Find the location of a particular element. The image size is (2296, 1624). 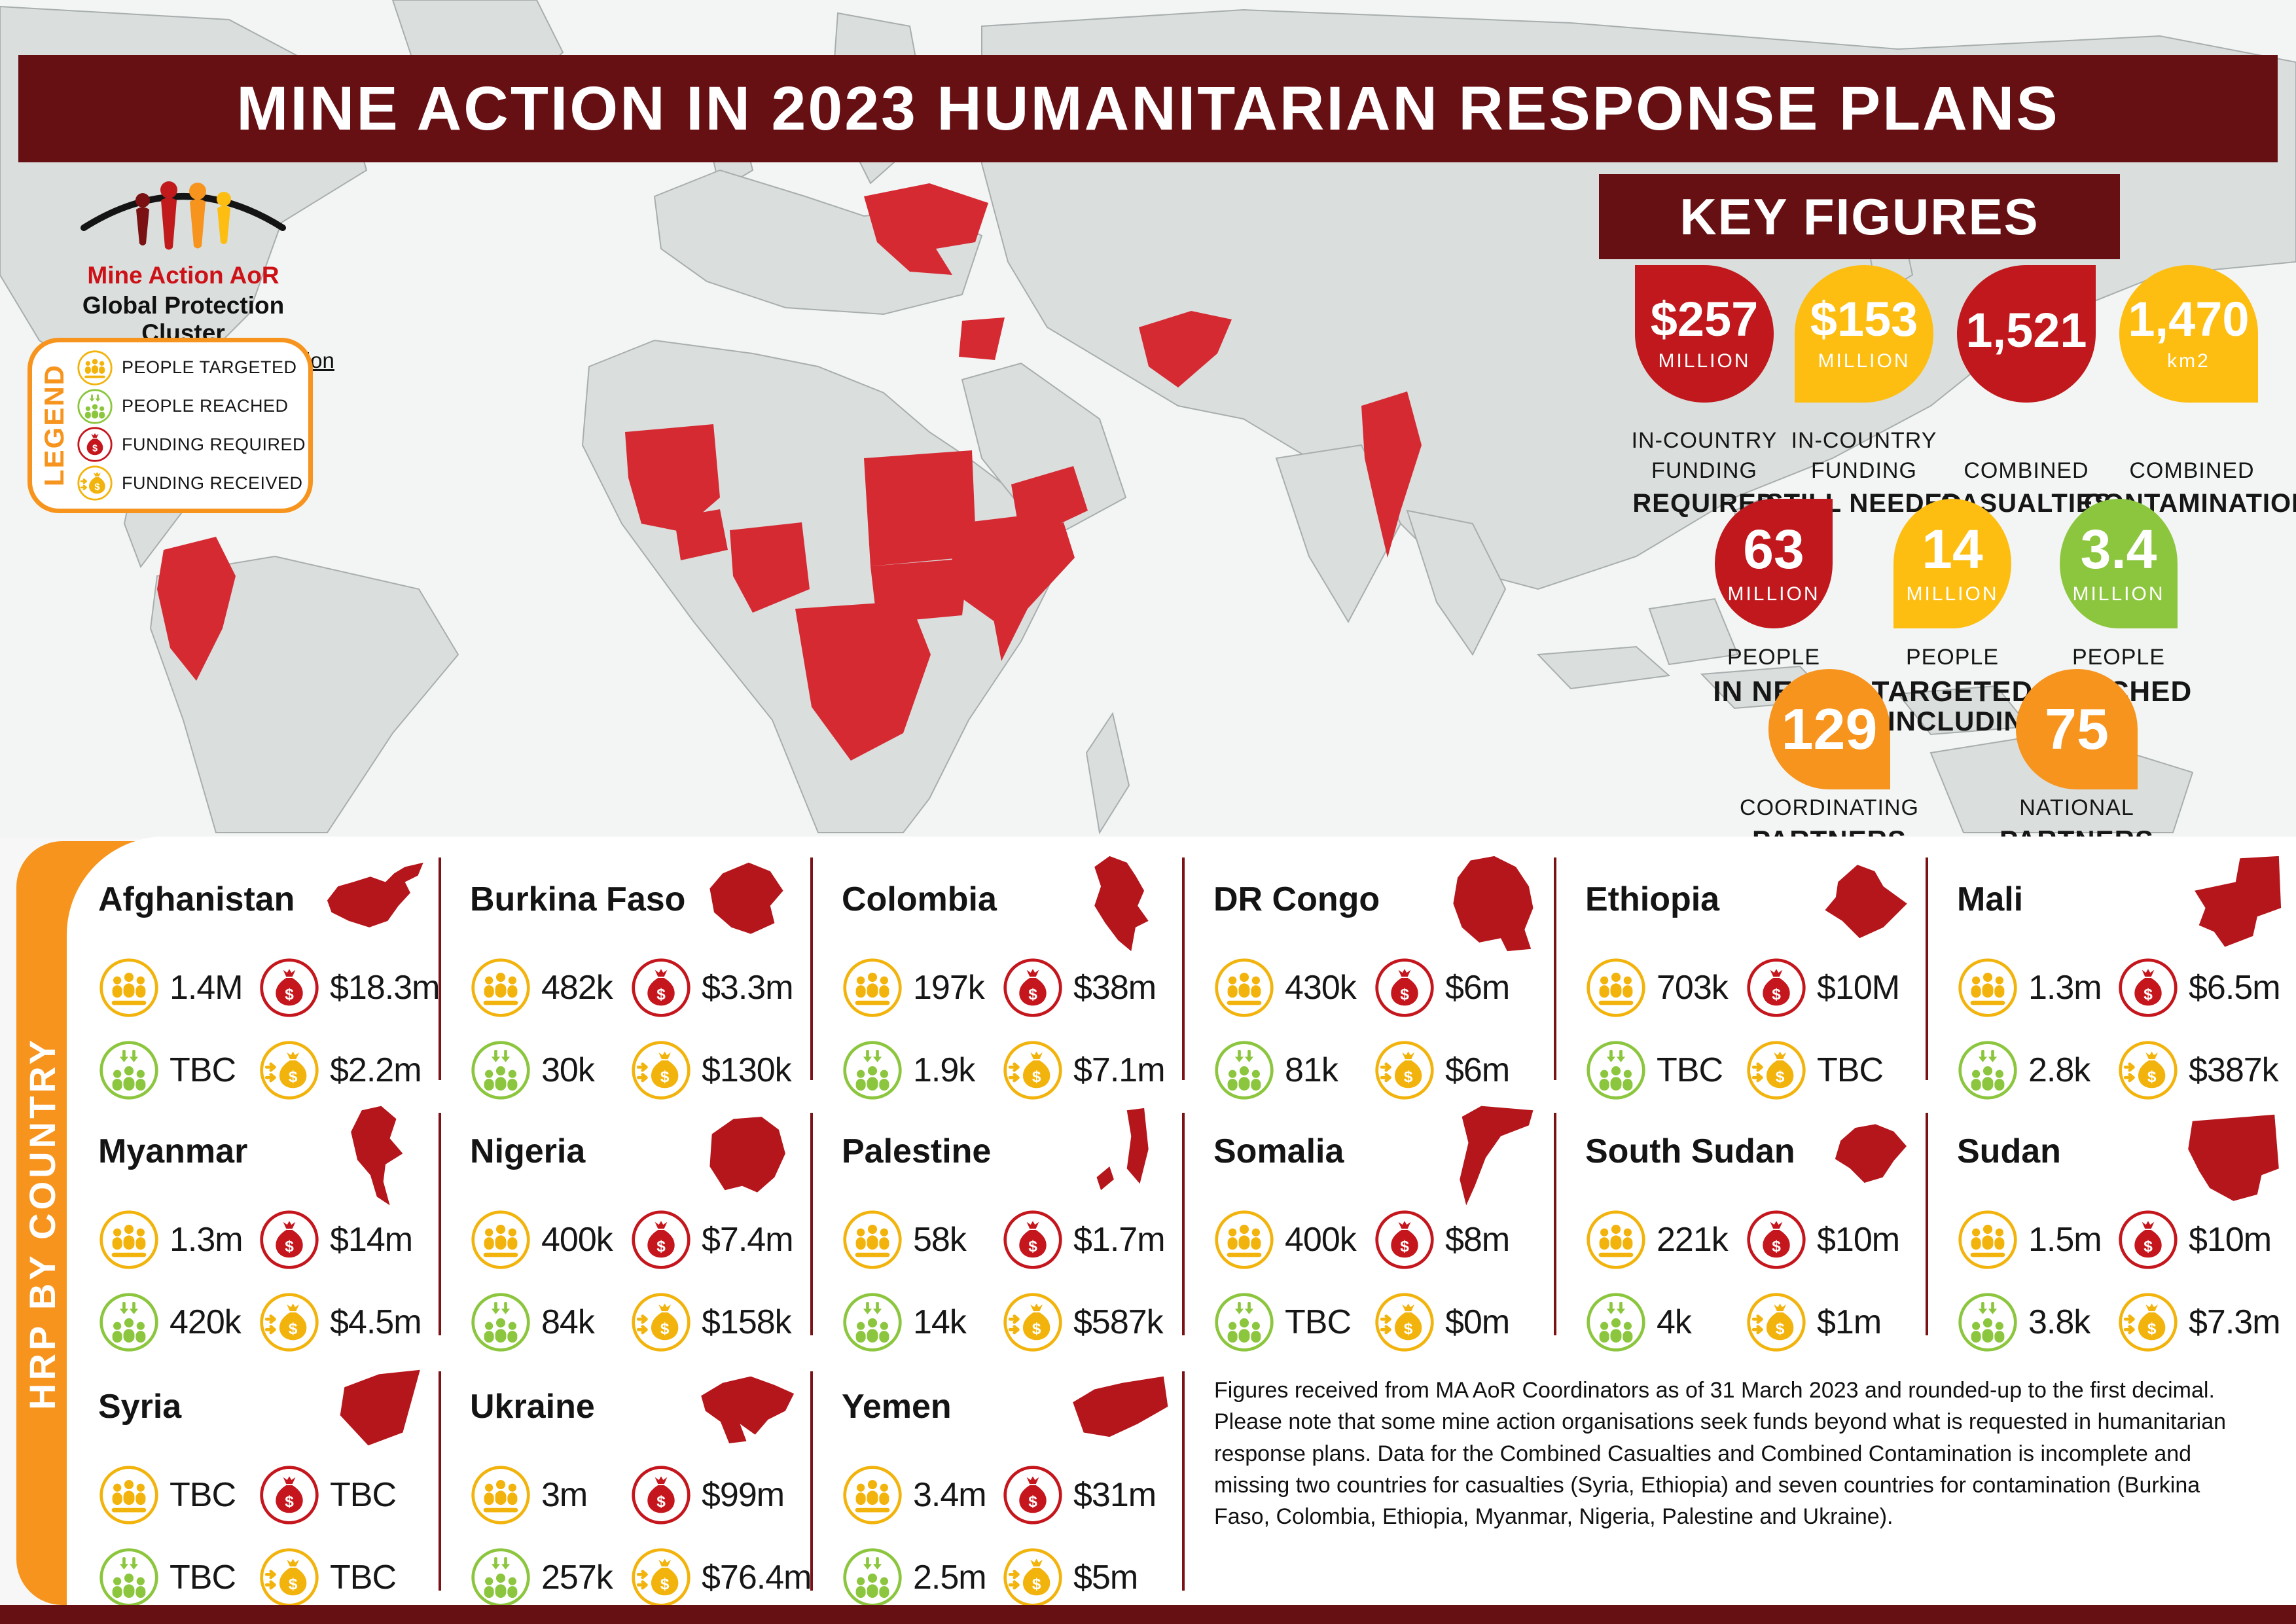

stat-people-targeted: 14 MILLION is located at coordinates (1952, 563).